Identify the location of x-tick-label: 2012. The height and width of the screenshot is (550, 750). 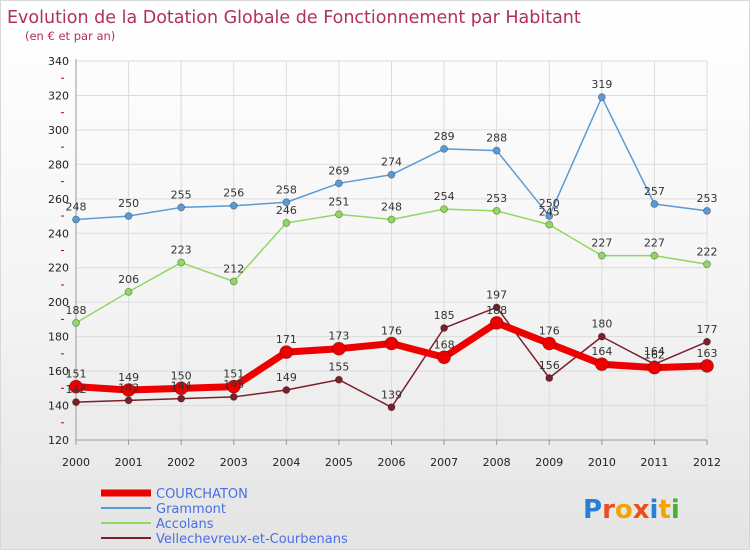
(707, 462).